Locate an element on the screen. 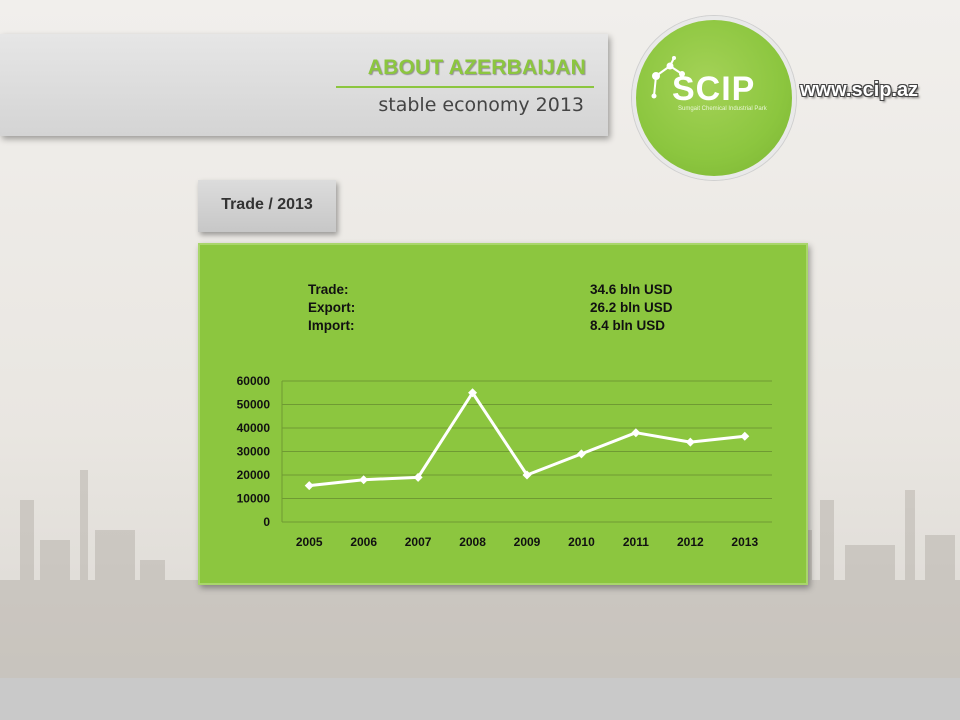  summary-value-trade: 34.6 bln USD is located at coordinates (631, 289).